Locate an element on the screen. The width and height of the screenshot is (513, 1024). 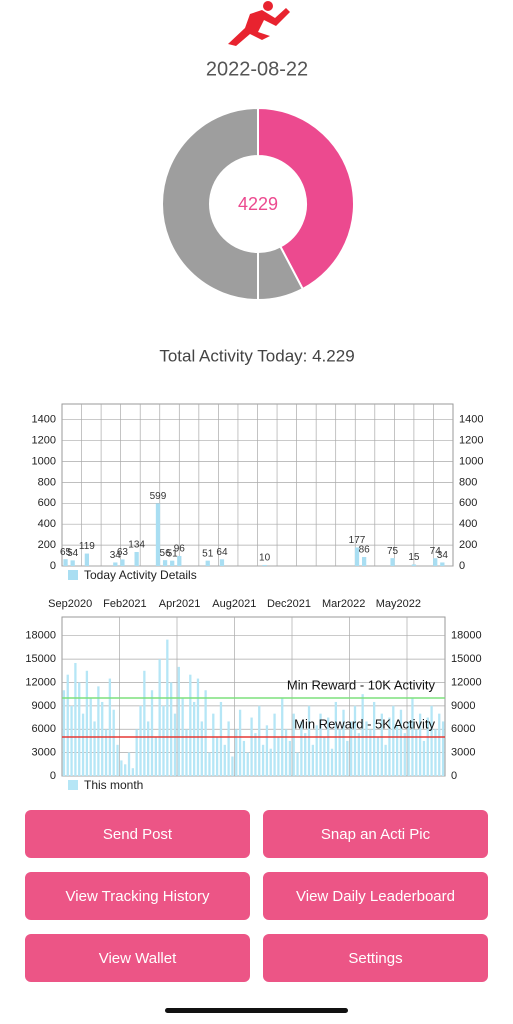
value-label: 599 is located at coordinates (158, 496).